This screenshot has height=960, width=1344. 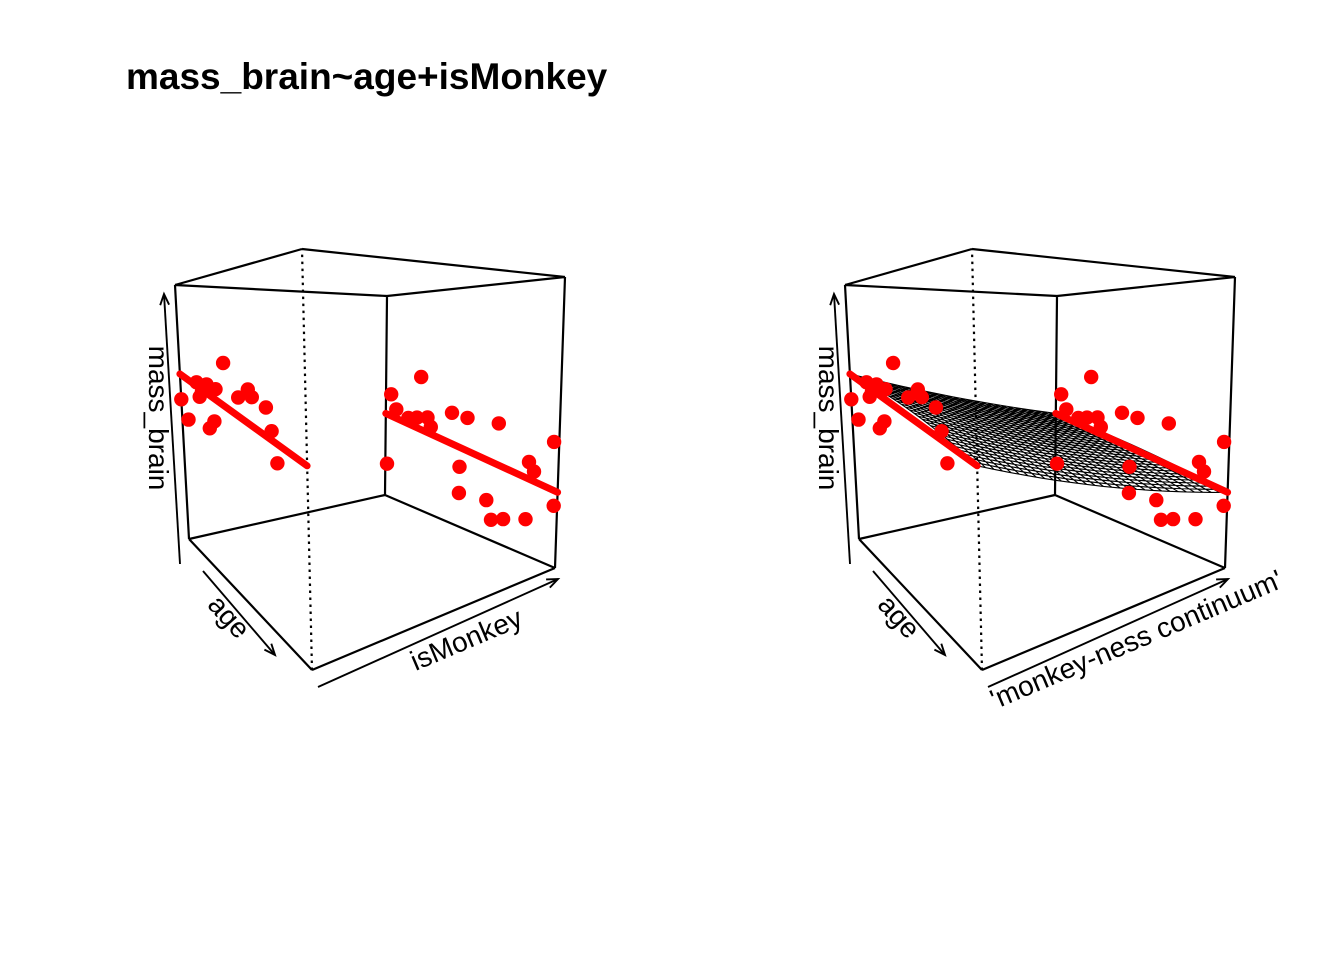 I want to click on left-plot-z-axis-label: mass_brain, so click(x=158, y=418).